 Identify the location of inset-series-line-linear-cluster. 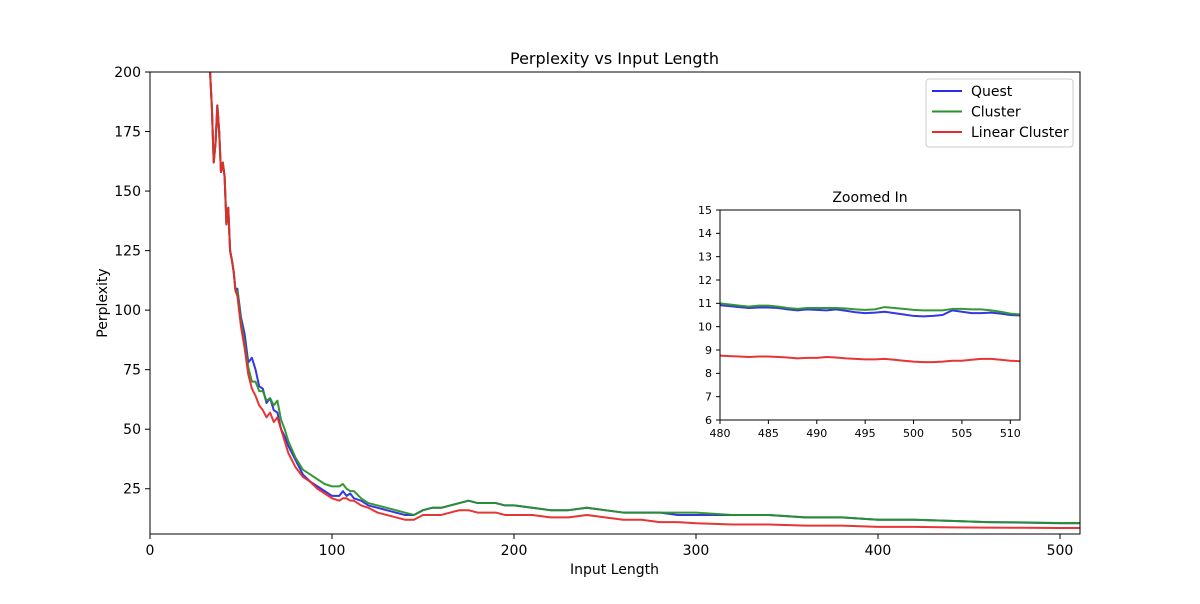
(870, 359).